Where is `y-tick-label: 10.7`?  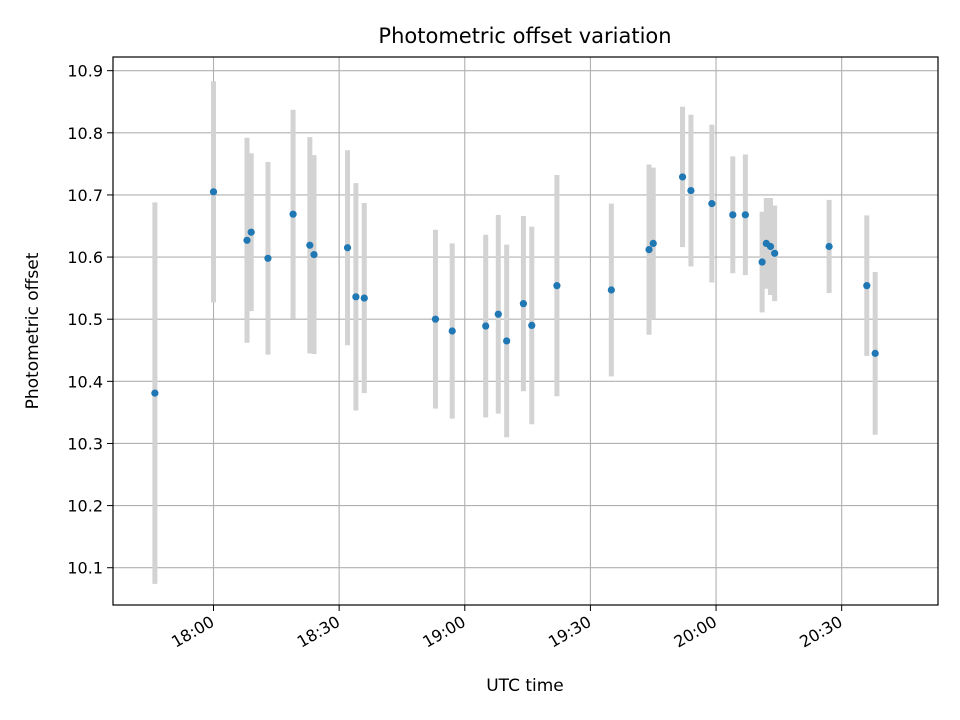 y-tick-label: 10.7 is located at coordinates (85, 195).